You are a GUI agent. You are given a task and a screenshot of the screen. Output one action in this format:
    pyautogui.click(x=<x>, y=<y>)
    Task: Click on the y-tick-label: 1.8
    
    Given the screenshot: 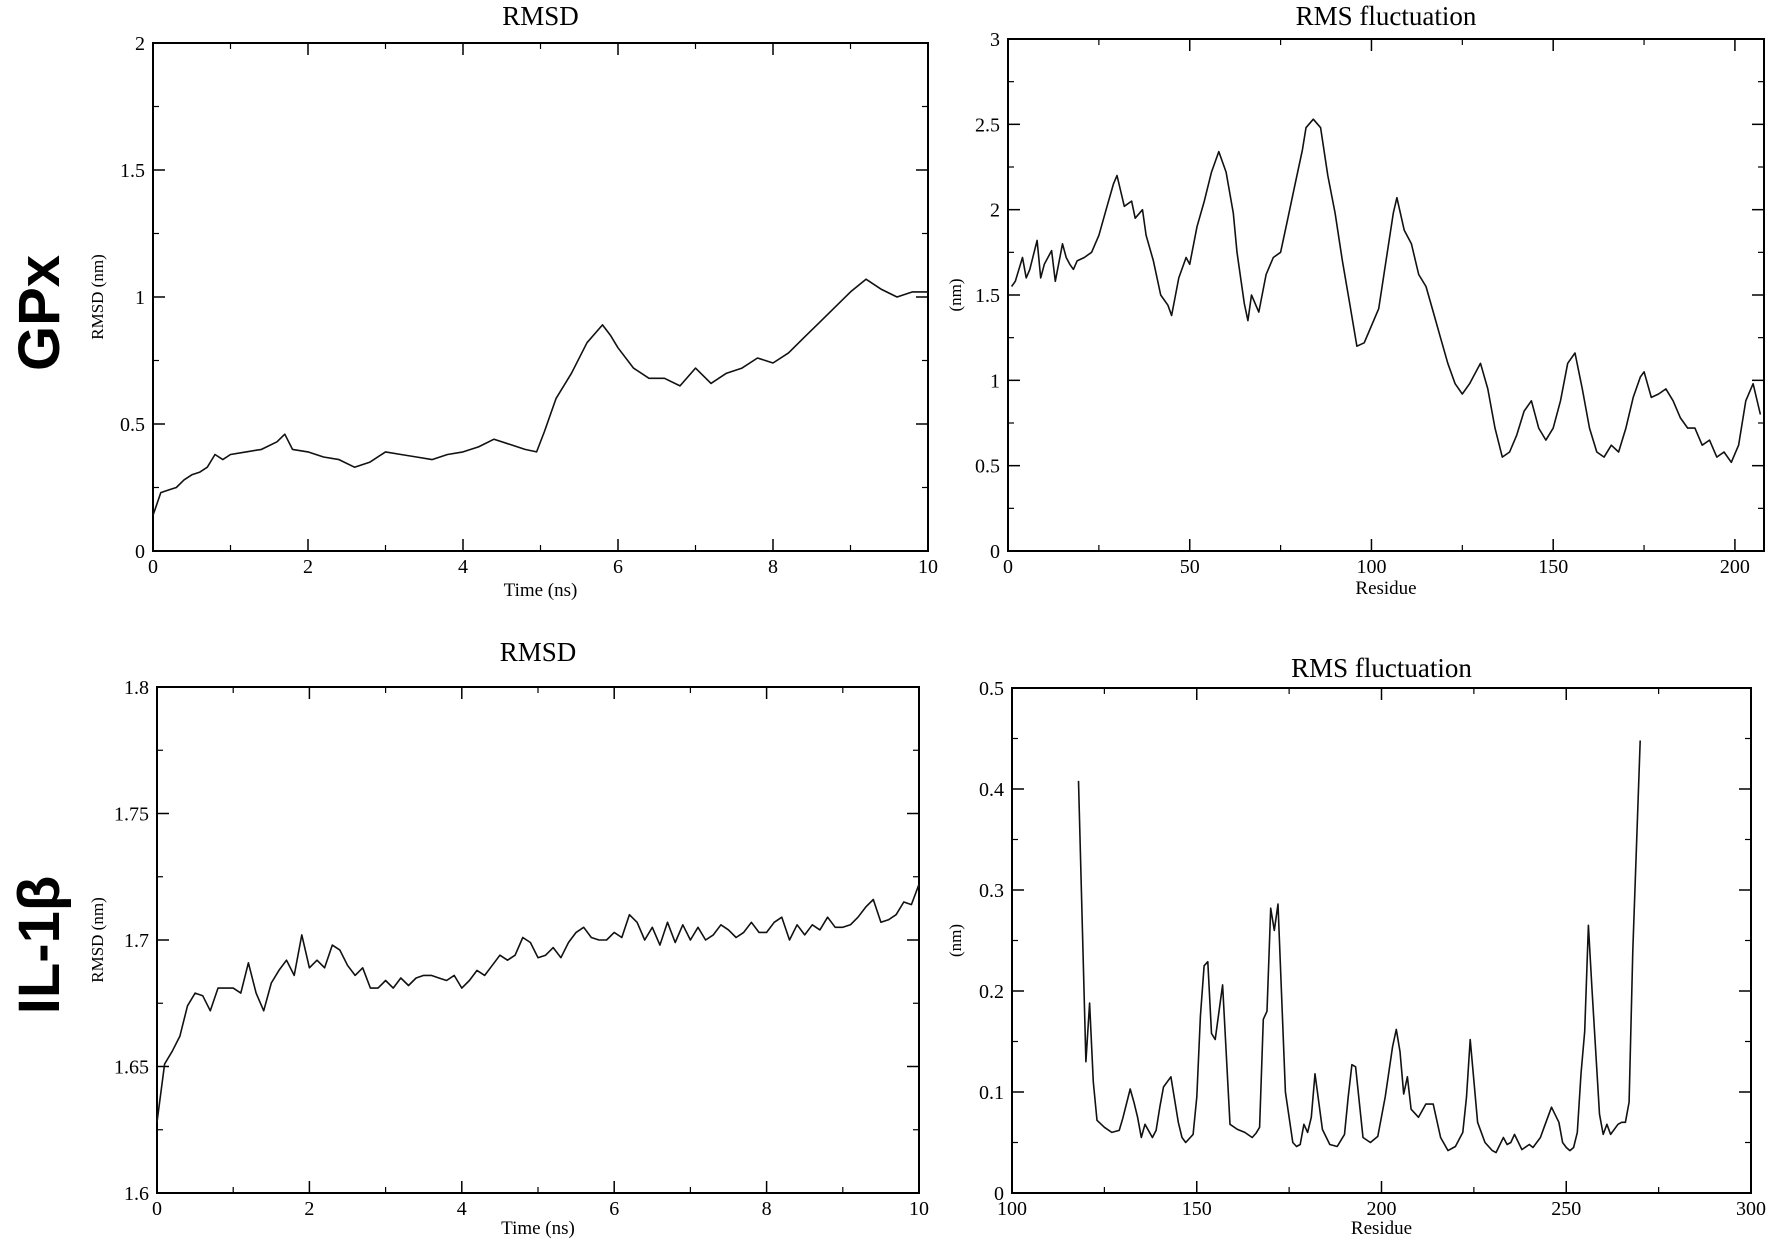 What is the action you would take?
    pyautogui.click(x=136, y=688)
    